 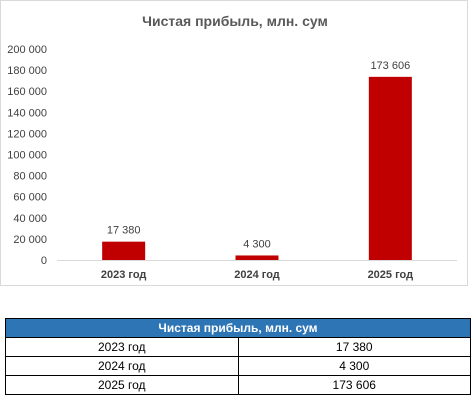 I want to click on y-tick-label: 20 000, so click(x=30, y=240).